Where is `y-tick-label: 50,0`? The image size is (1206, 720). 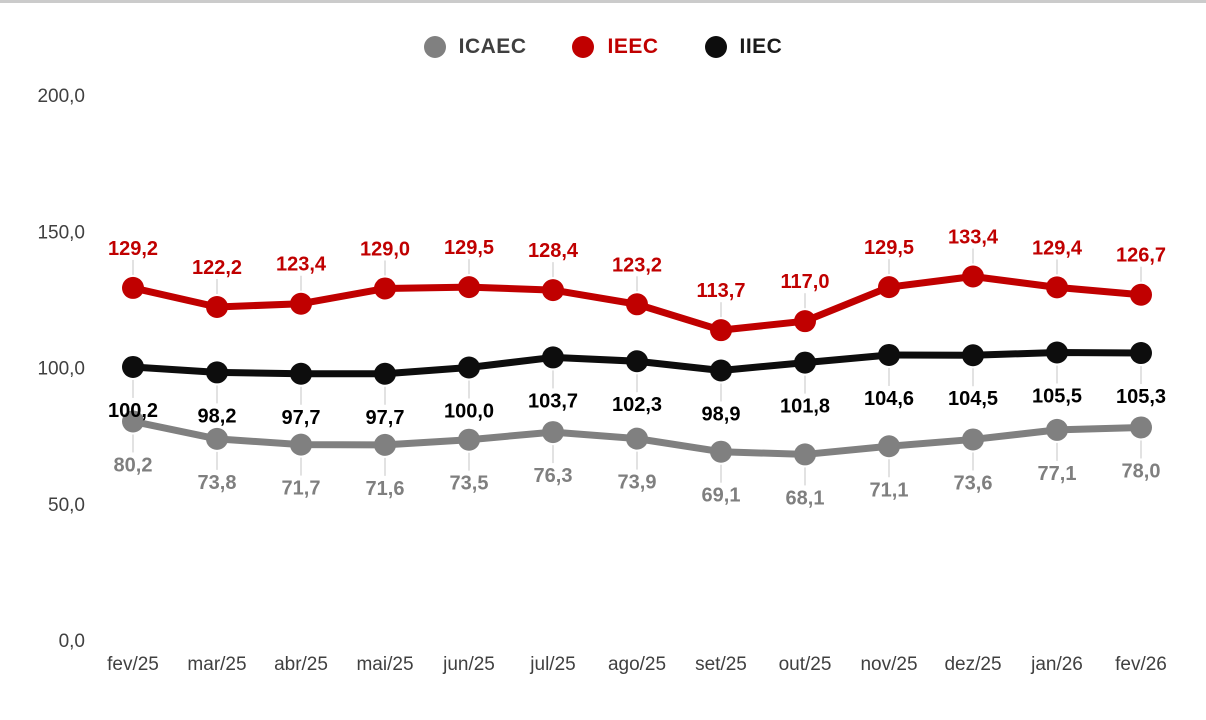 y-tick-label: 50,0 is located at coordinates (66, 505).